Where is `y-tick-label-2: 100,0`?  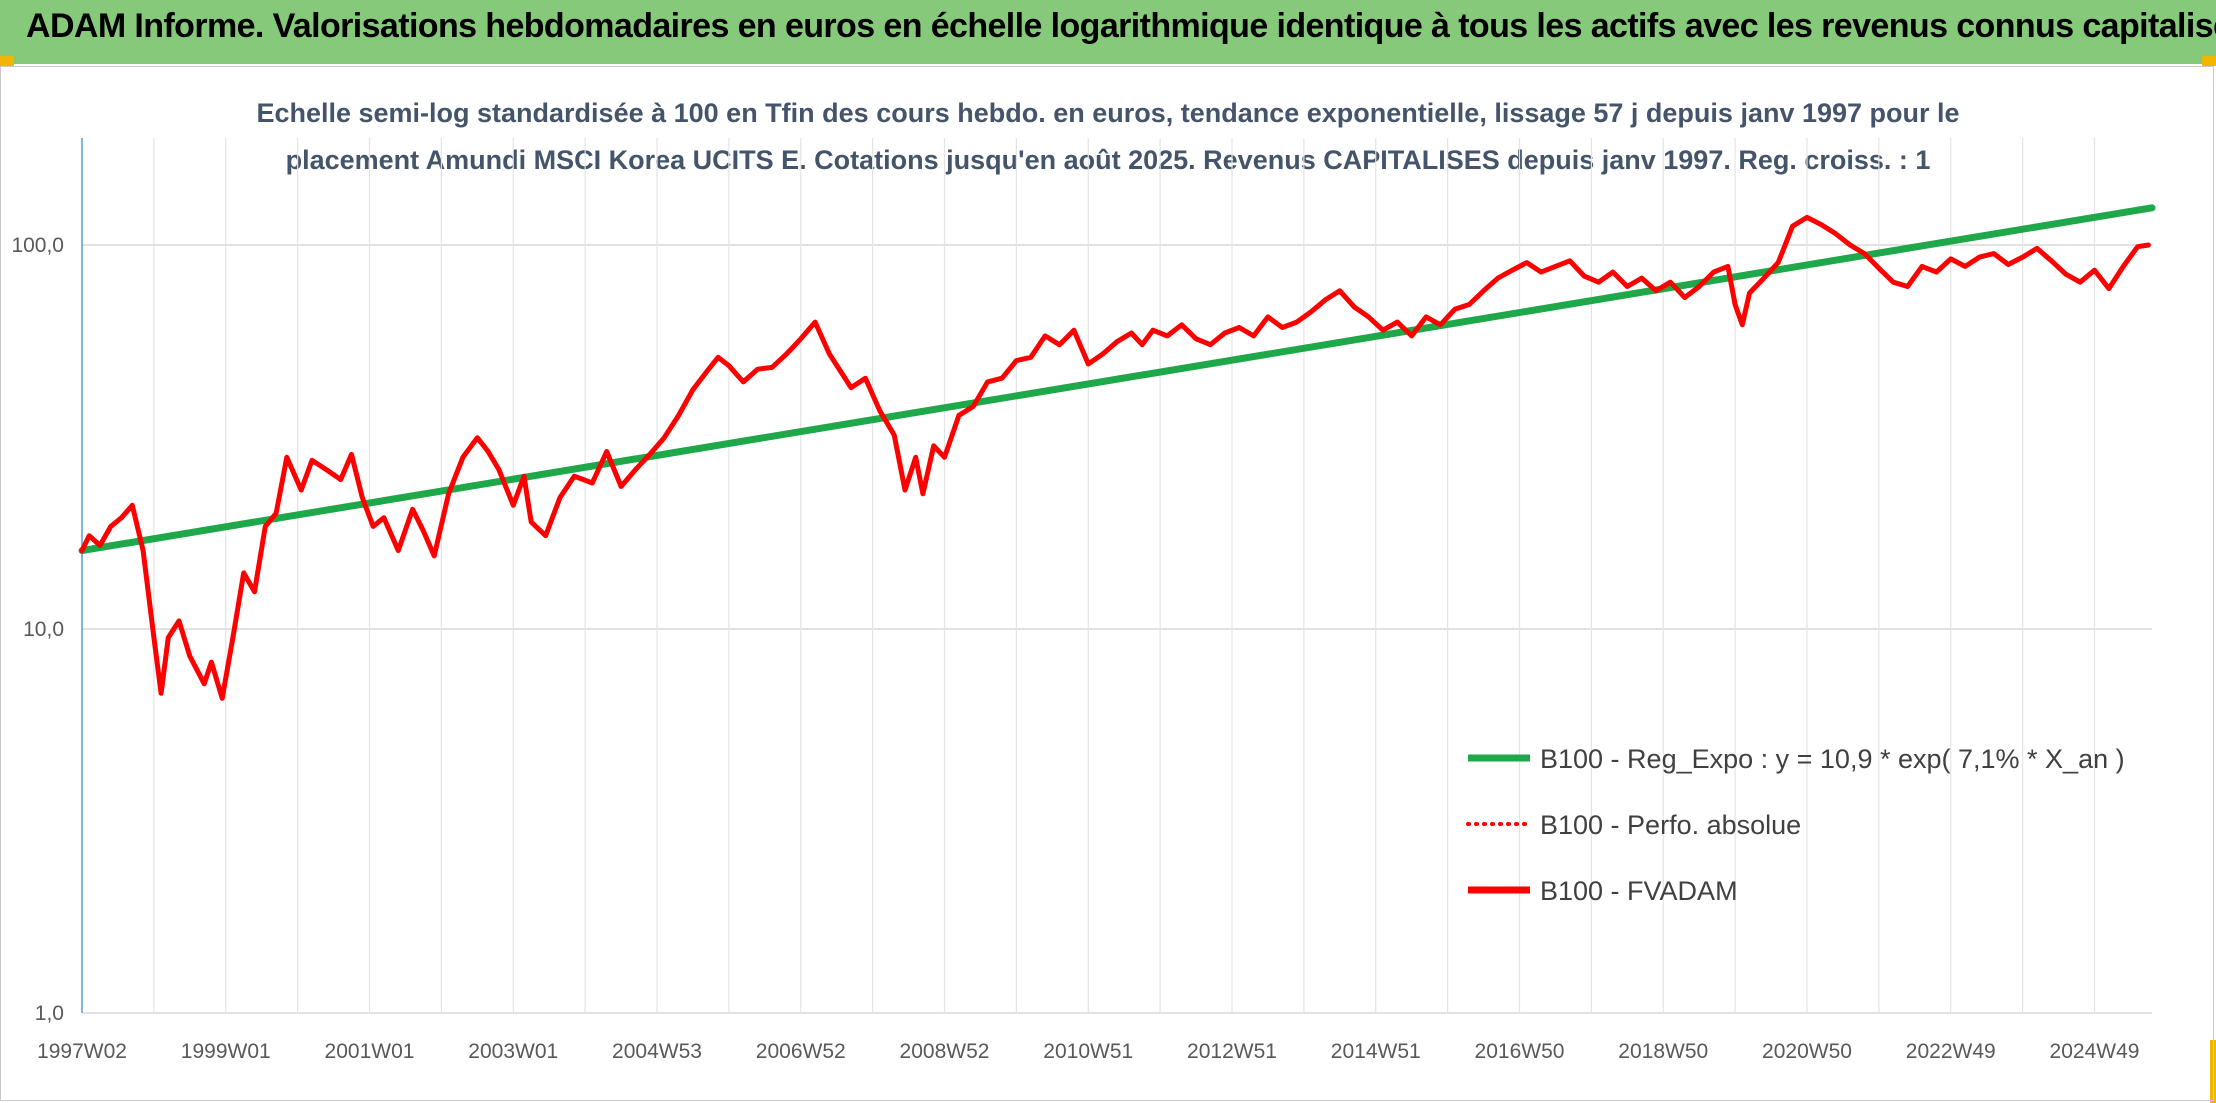 y-tick-label-2: 100,0 is located at coordinates (37, 245).